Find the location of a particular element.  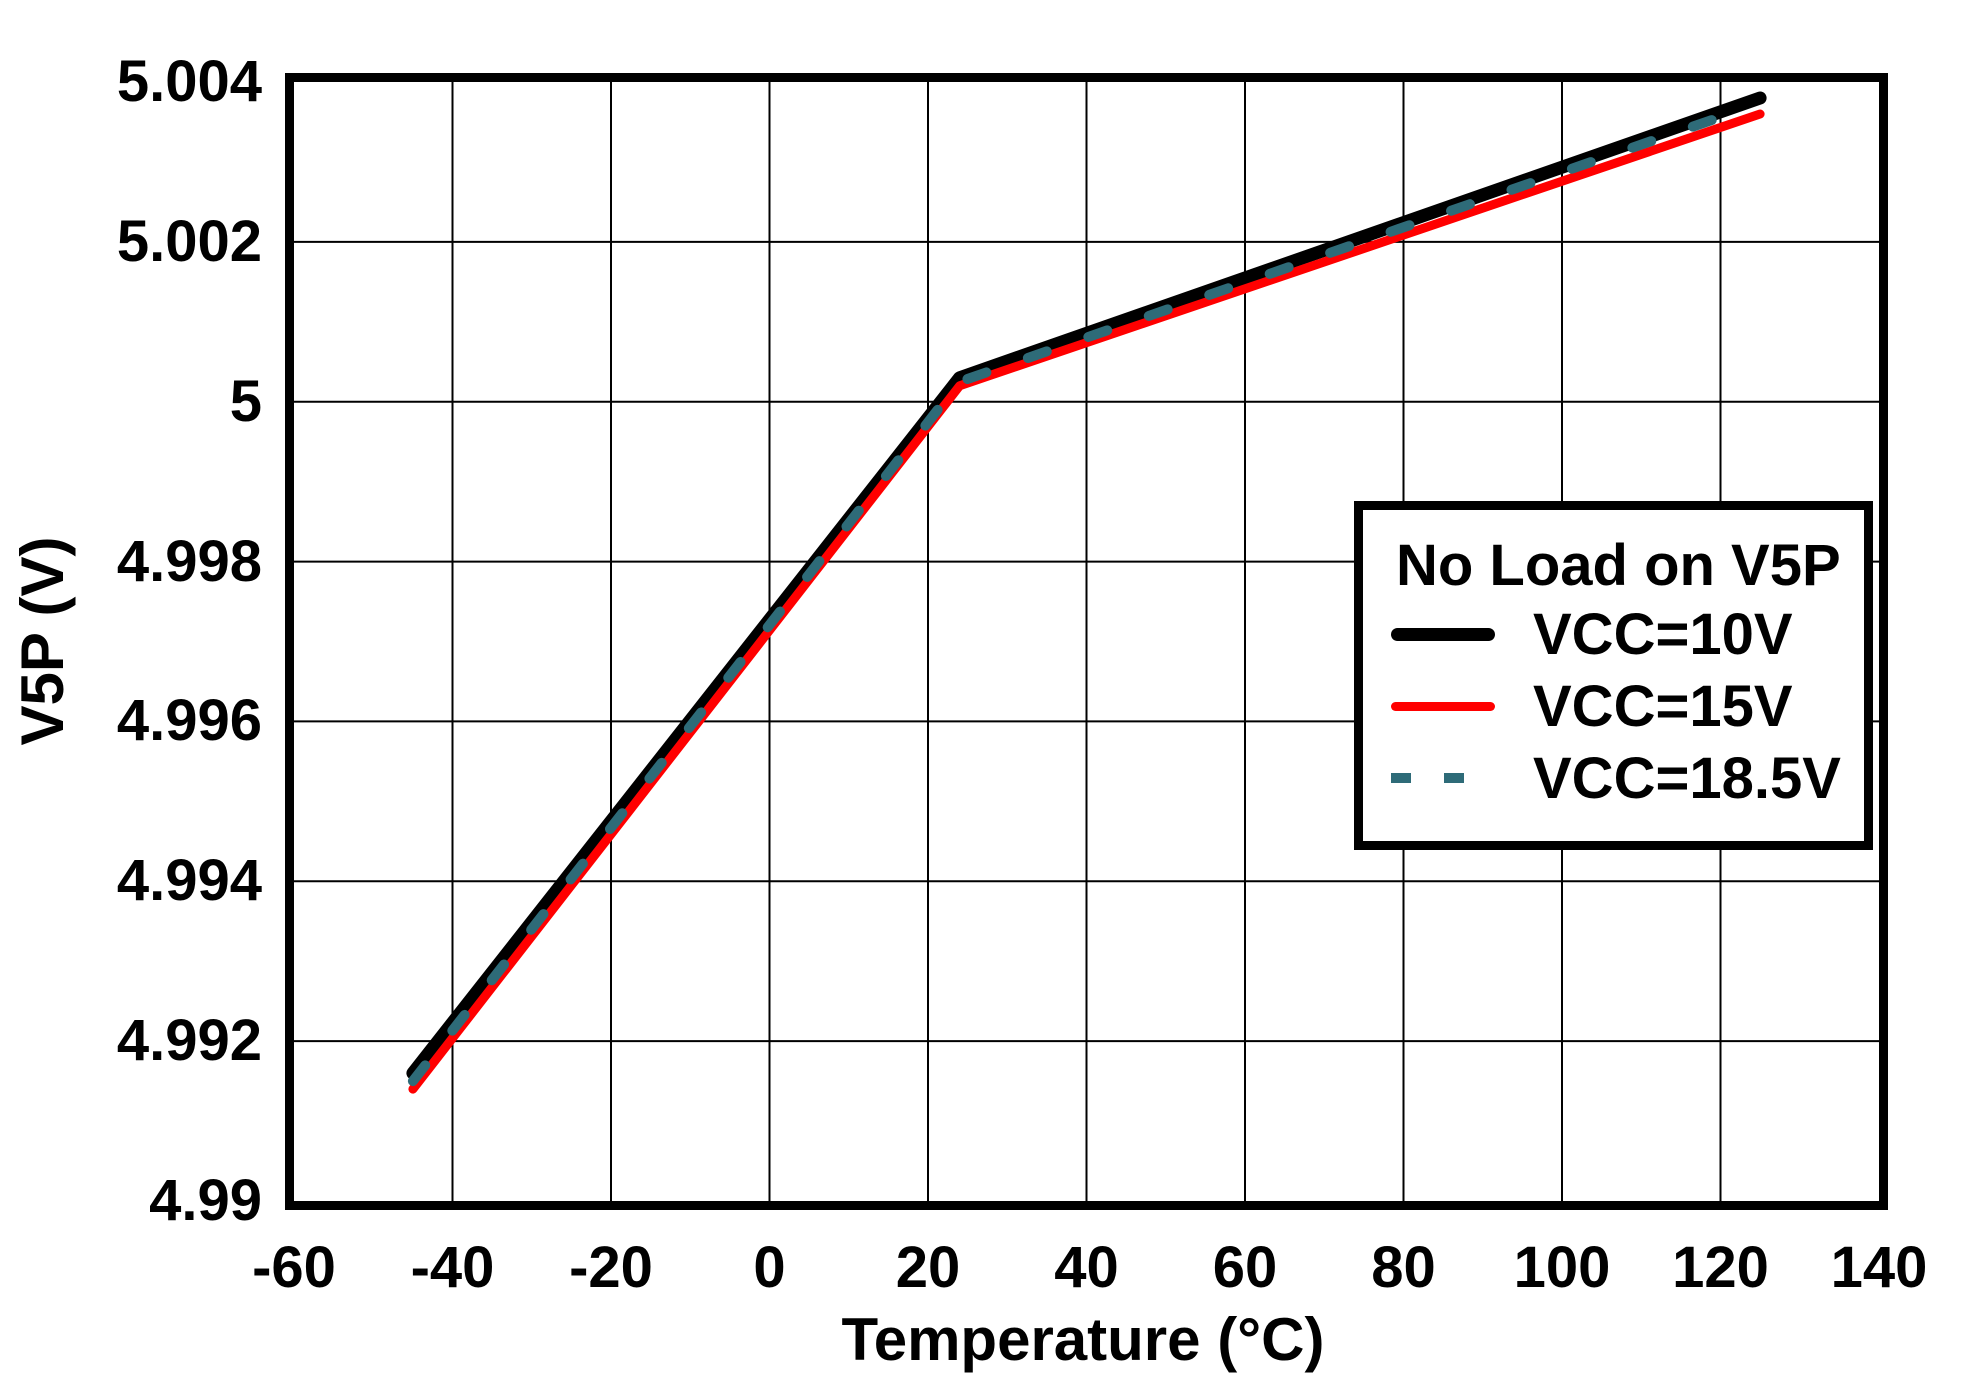

legend-item: VCC=10V is located at coordinates (1613, 634).